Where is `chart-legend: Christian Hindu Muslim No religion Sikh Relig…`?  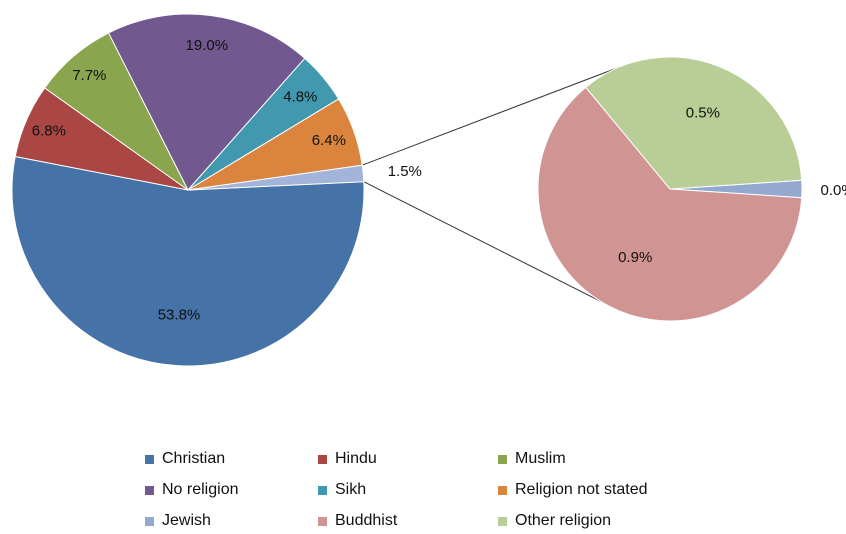 chart-legend: Christian Hindu Muslim No religion Sikh Relig… is located at coordinates (455, 490).